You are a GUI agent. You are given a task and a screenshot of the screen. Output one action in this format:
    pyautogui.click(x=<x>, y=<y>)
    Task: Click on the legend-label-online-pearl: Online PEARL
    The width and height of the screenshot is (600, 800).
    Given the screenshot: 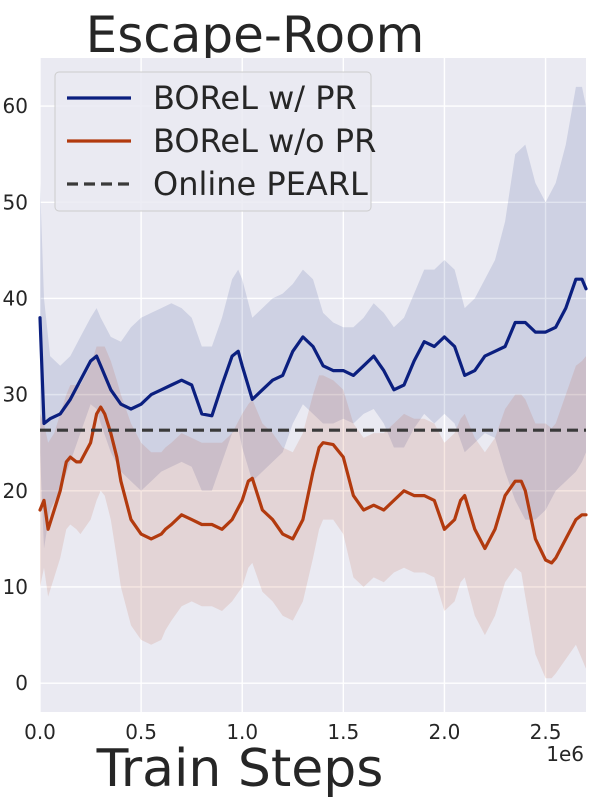 What is the action you would take?
    pyautogui.click(x=260, y=184)
    